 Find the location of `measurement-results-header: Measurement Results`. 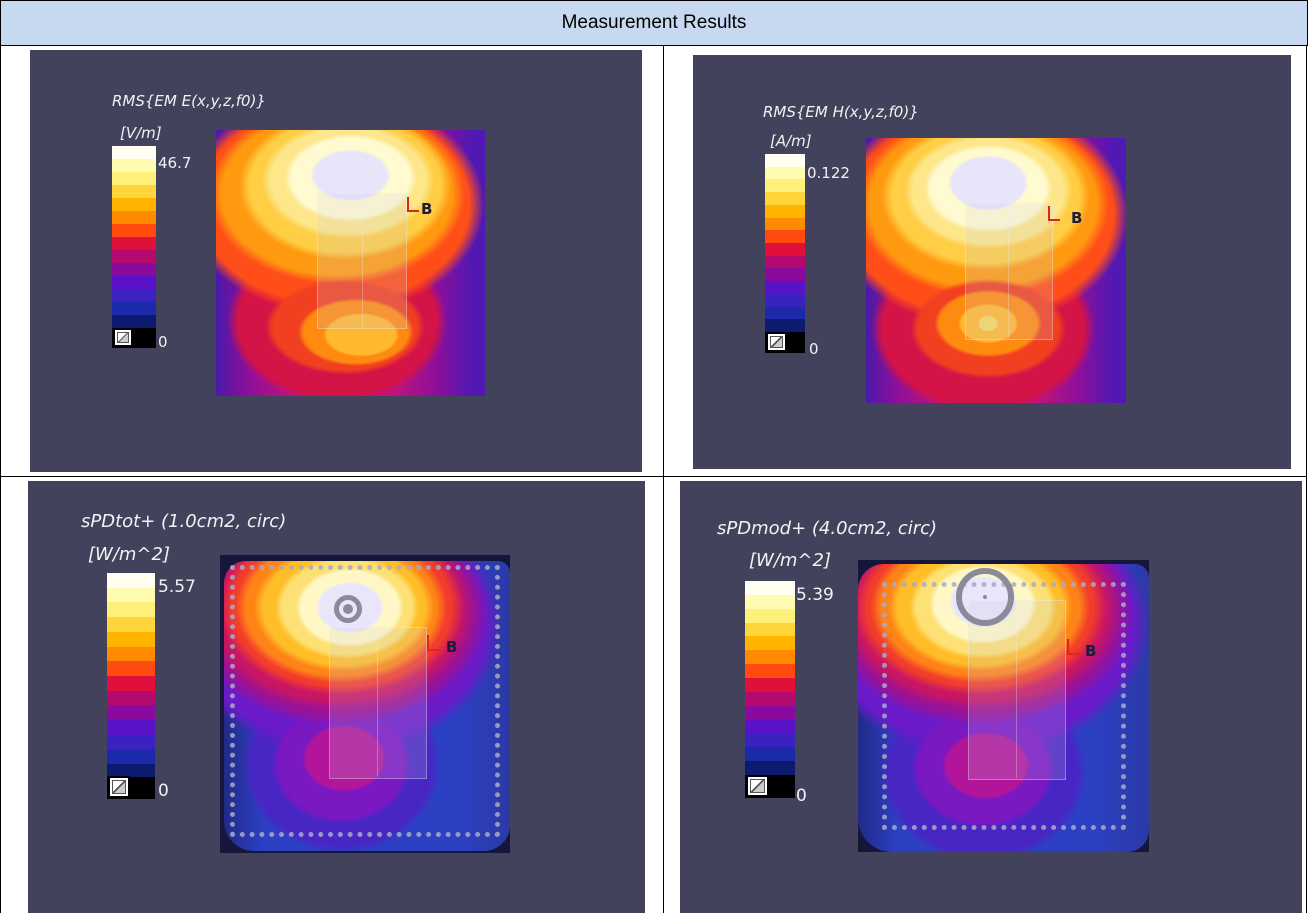

measurement-results-header: Measurement Results is located at coordinates (654, 23).